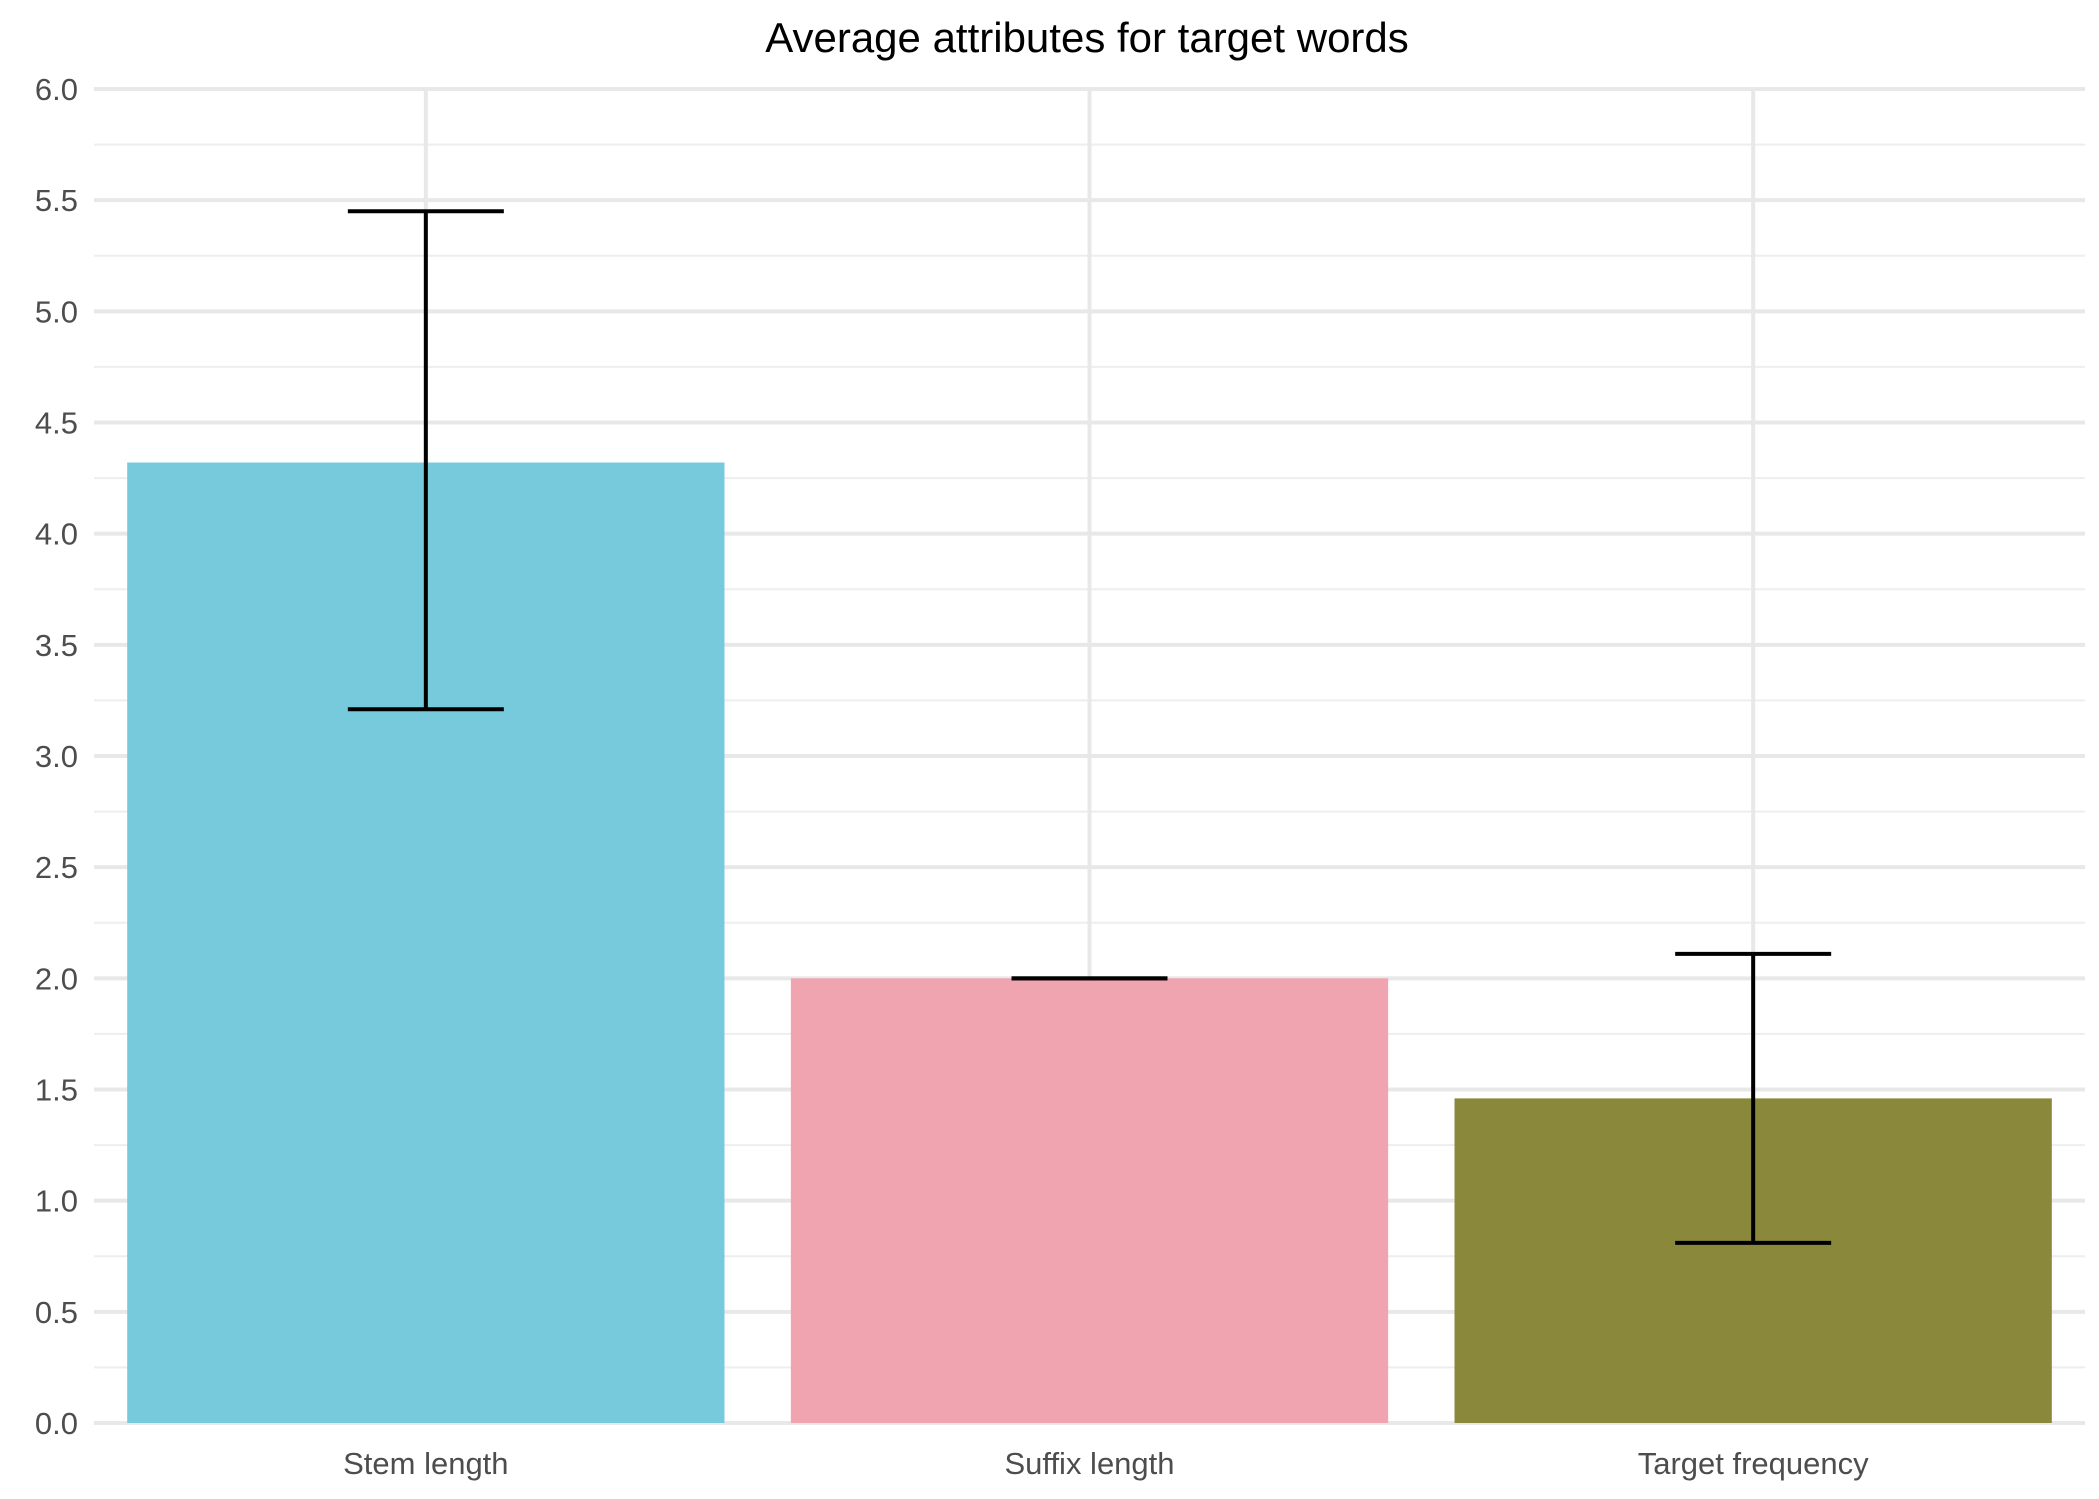 The width and height of the screenshot is (2099, 1499). I want to click on y-tick-label: 4.0, so click(56, 534).